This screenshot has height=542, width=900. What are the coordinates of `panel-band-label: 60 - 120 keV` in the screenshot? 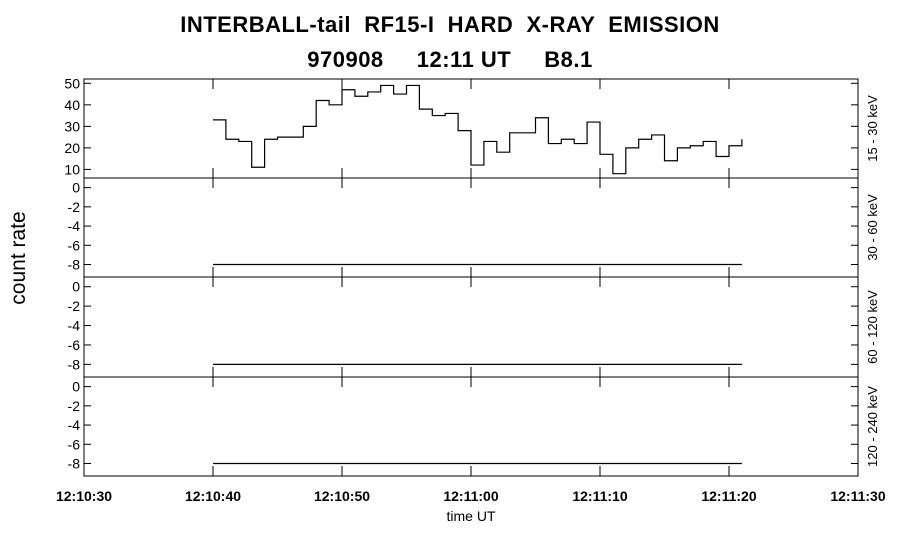 It's located at (872, 327).